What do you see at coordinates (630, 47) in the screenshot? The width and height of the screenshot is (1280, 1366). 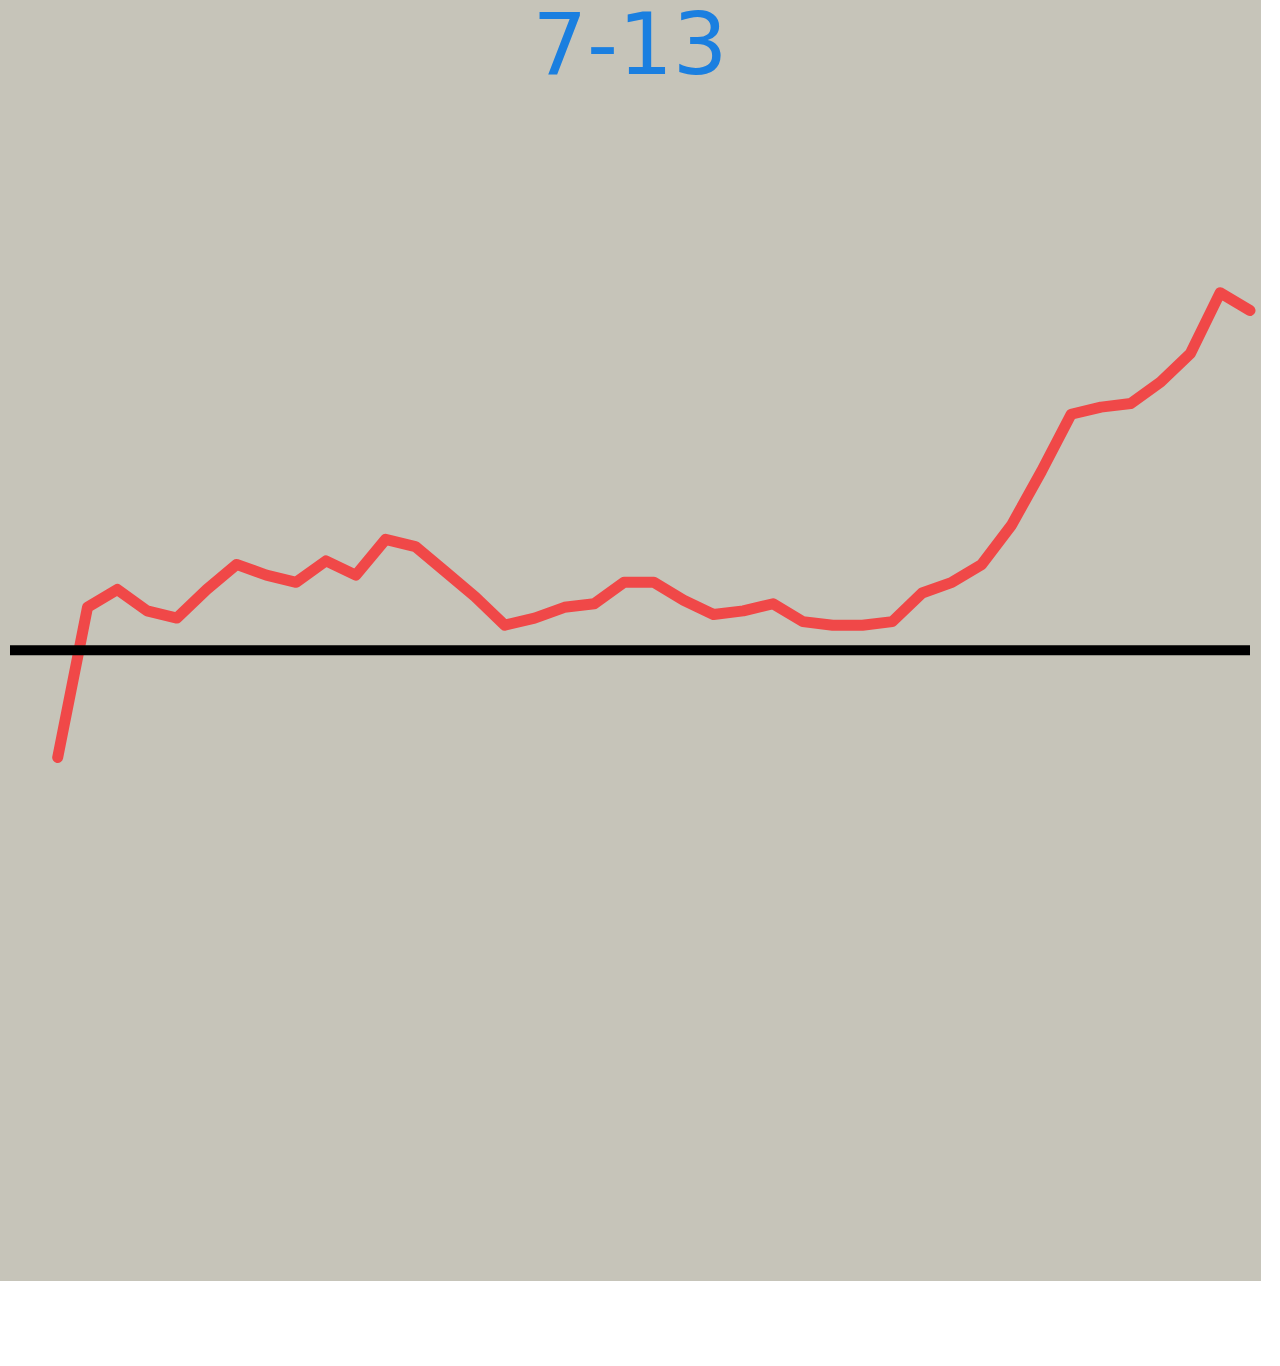 I see `chart-title: 7-13` at bounding box center [630, 47].